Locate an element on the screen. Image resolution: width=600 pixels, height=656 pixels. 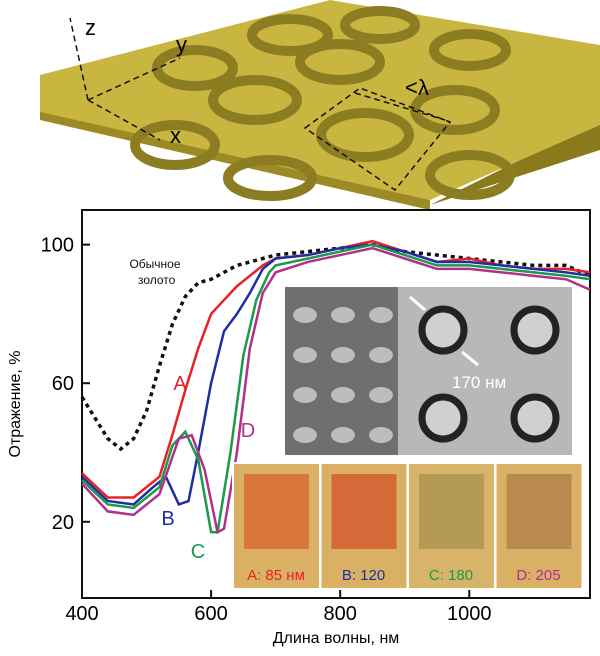
x-tick-label: 800 is located at coordinates (340, 614).